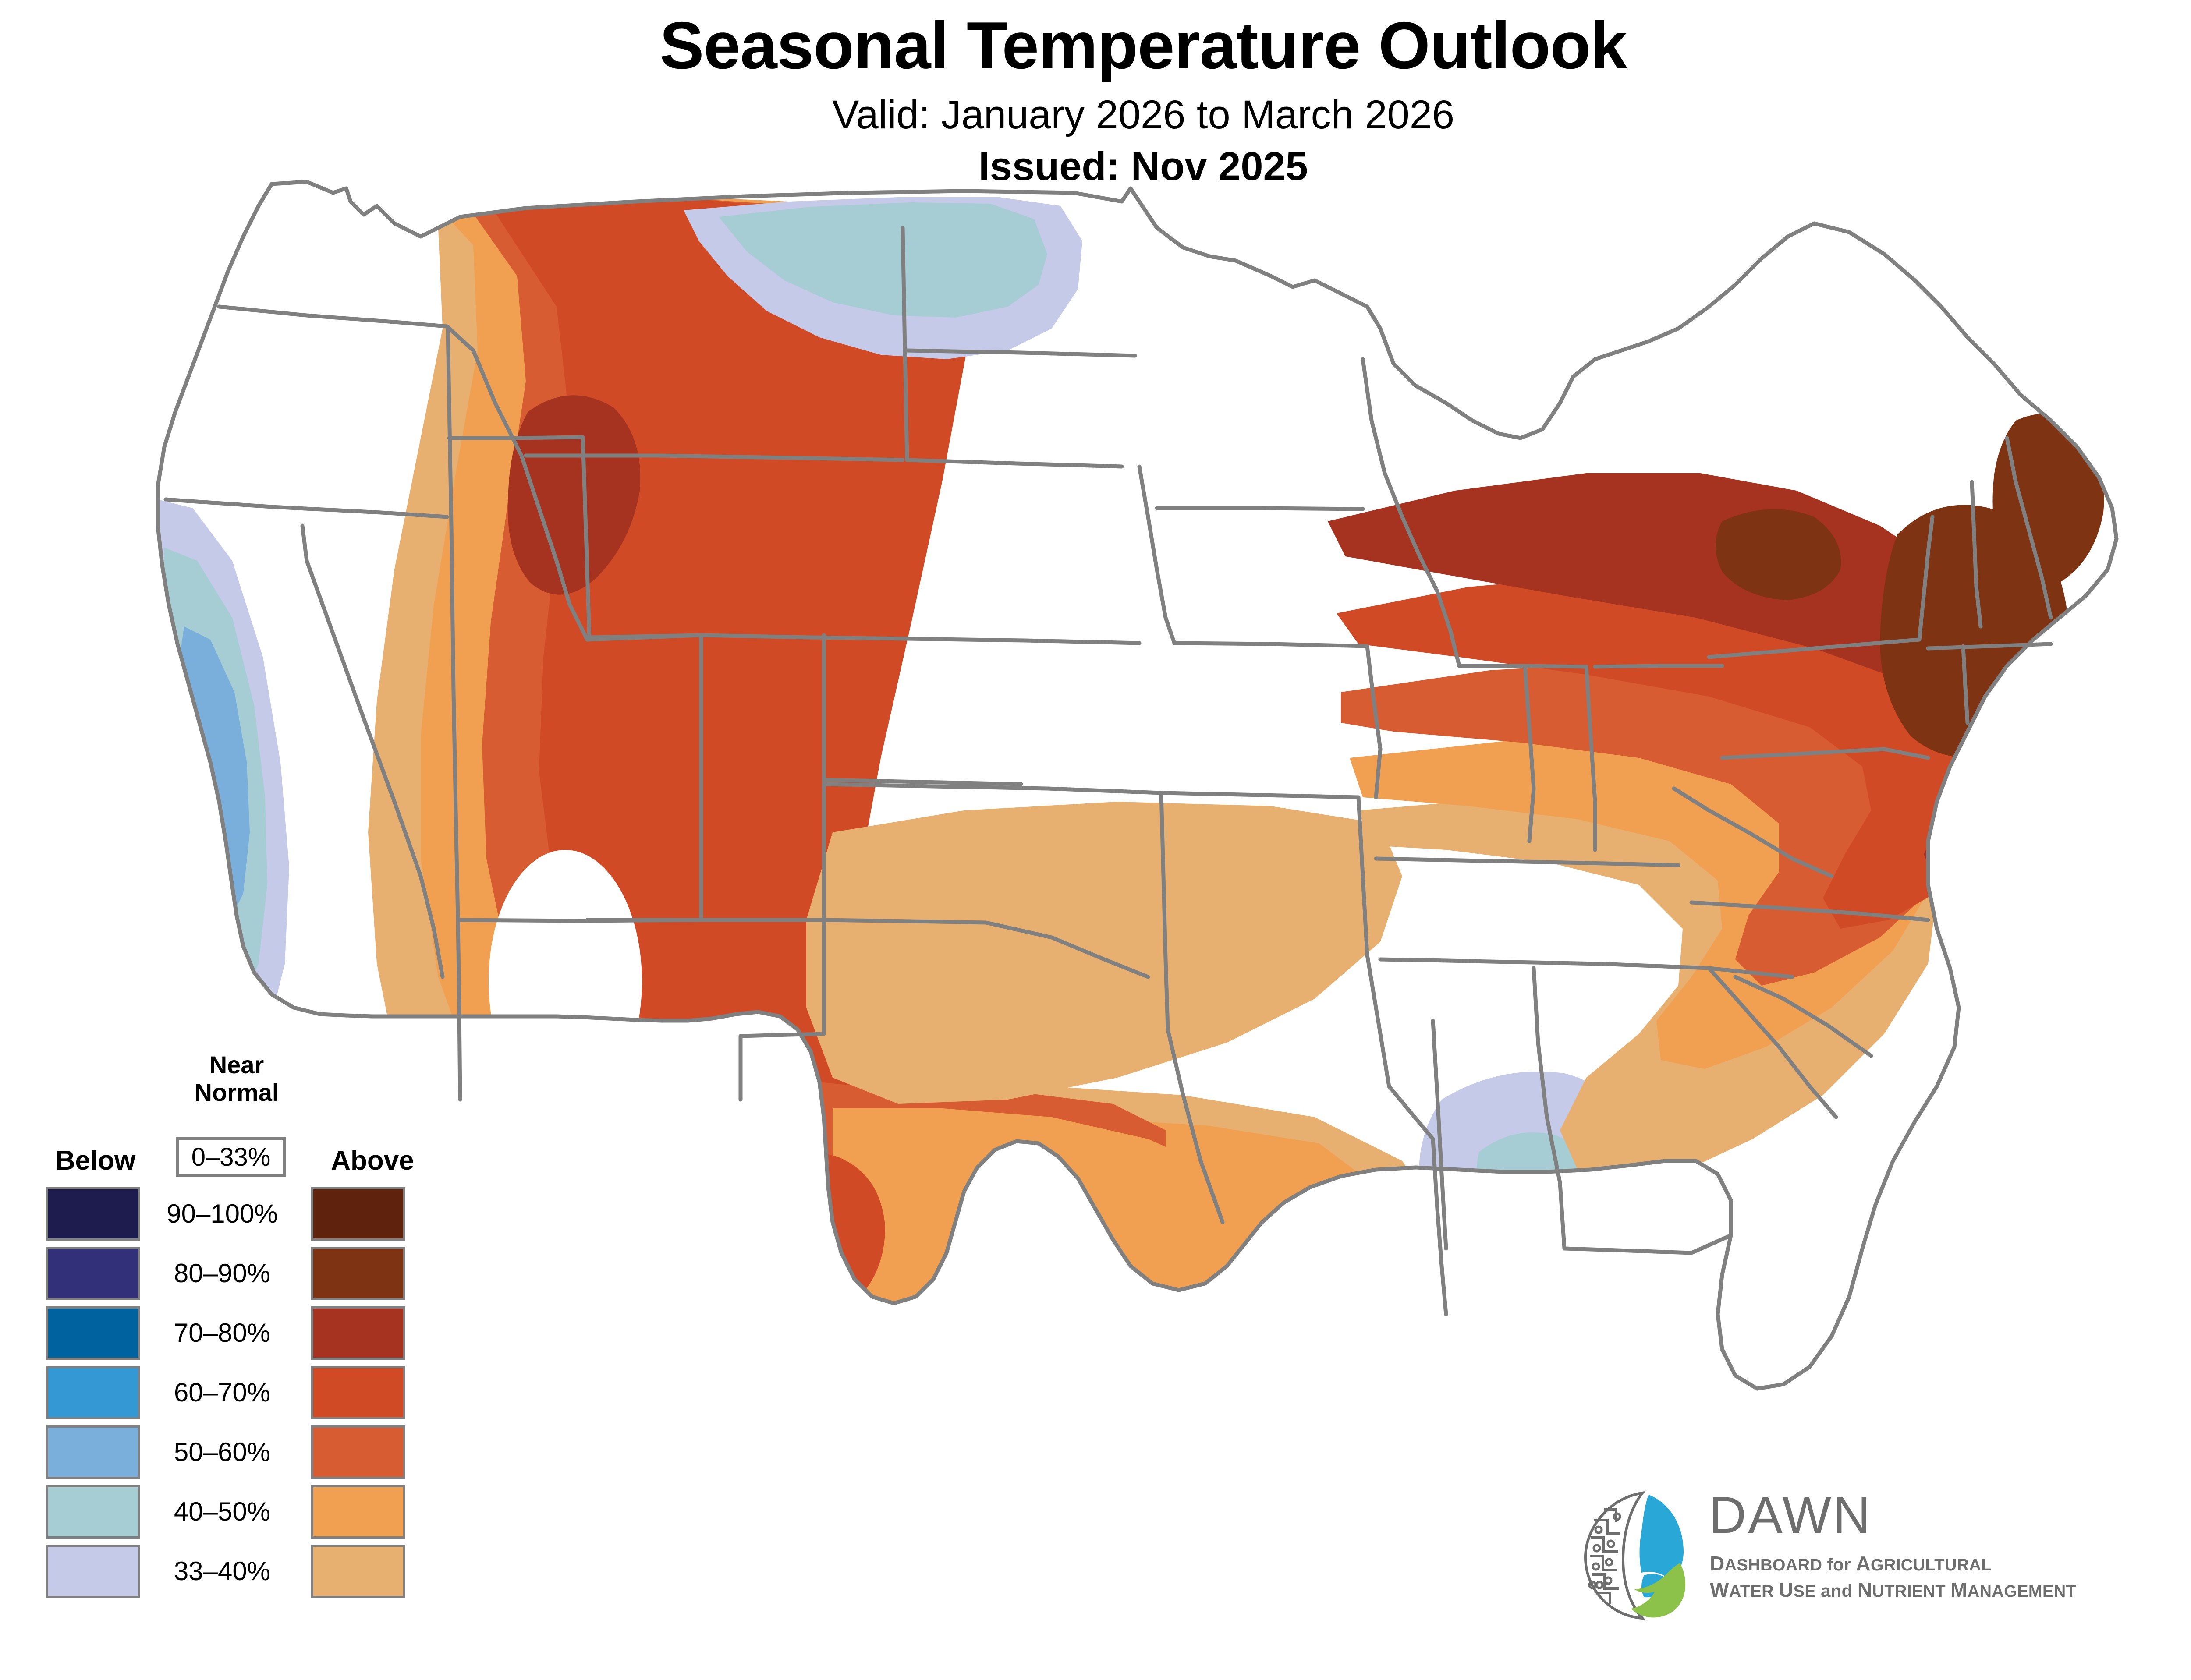  Describe the element at coordinates (1647, 1244) in the screenshot. I see `border-ga-fl` at that location.